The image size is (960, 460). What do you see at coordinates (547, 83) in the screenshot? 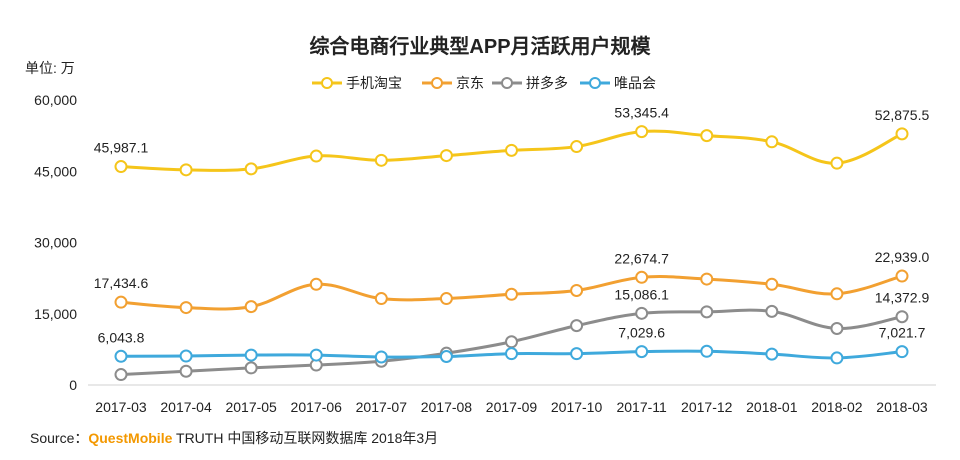
I see `legend-label: 拼多多` at bounding box center [547, 83].